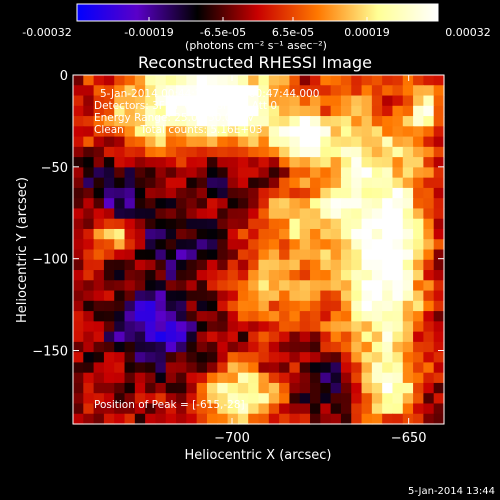 This screenshot has width=500, height=500. I want to click on y-tick-label: −50, so click(54, 168).